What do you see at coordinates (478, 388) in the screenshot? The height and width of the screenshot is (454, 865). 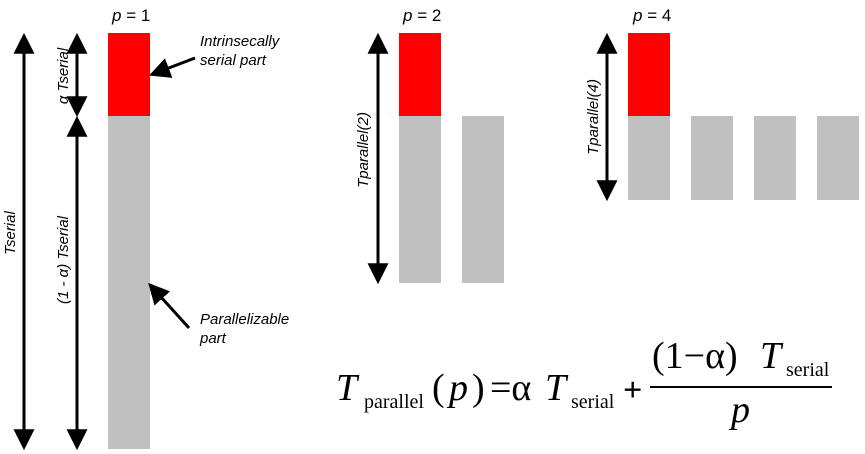 I see `formula-close-paren: )` at bounding box center [478, 388].